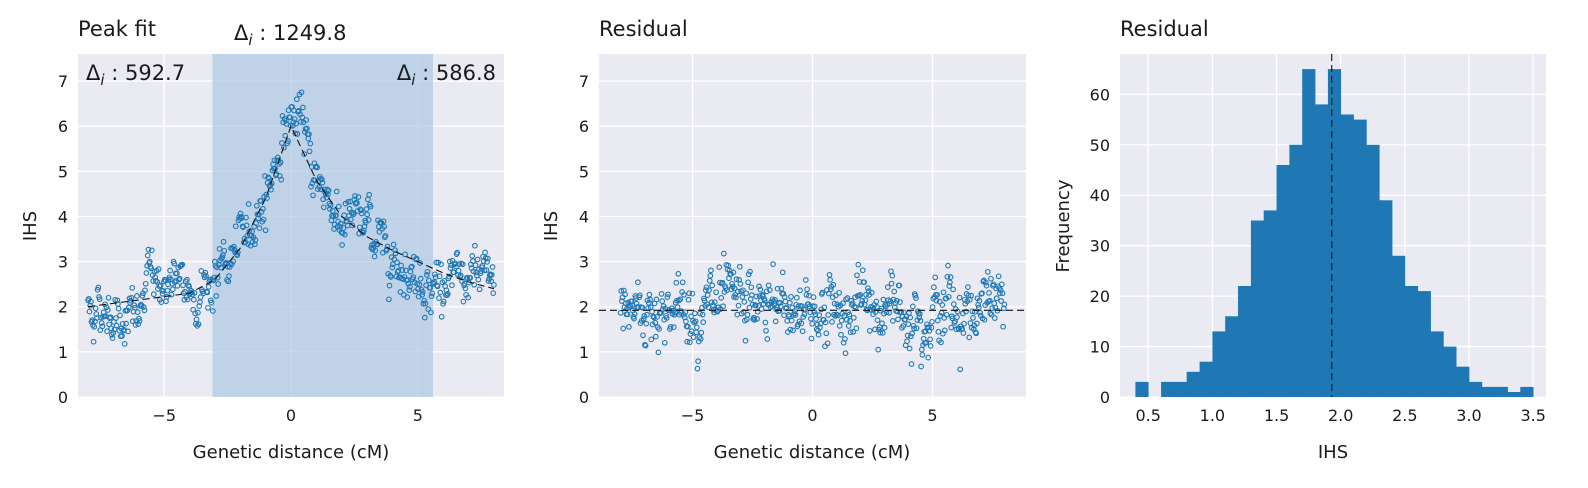 The image size is (1588, 488). I want to click on y-tick-label: 20, so click(1100, 296).